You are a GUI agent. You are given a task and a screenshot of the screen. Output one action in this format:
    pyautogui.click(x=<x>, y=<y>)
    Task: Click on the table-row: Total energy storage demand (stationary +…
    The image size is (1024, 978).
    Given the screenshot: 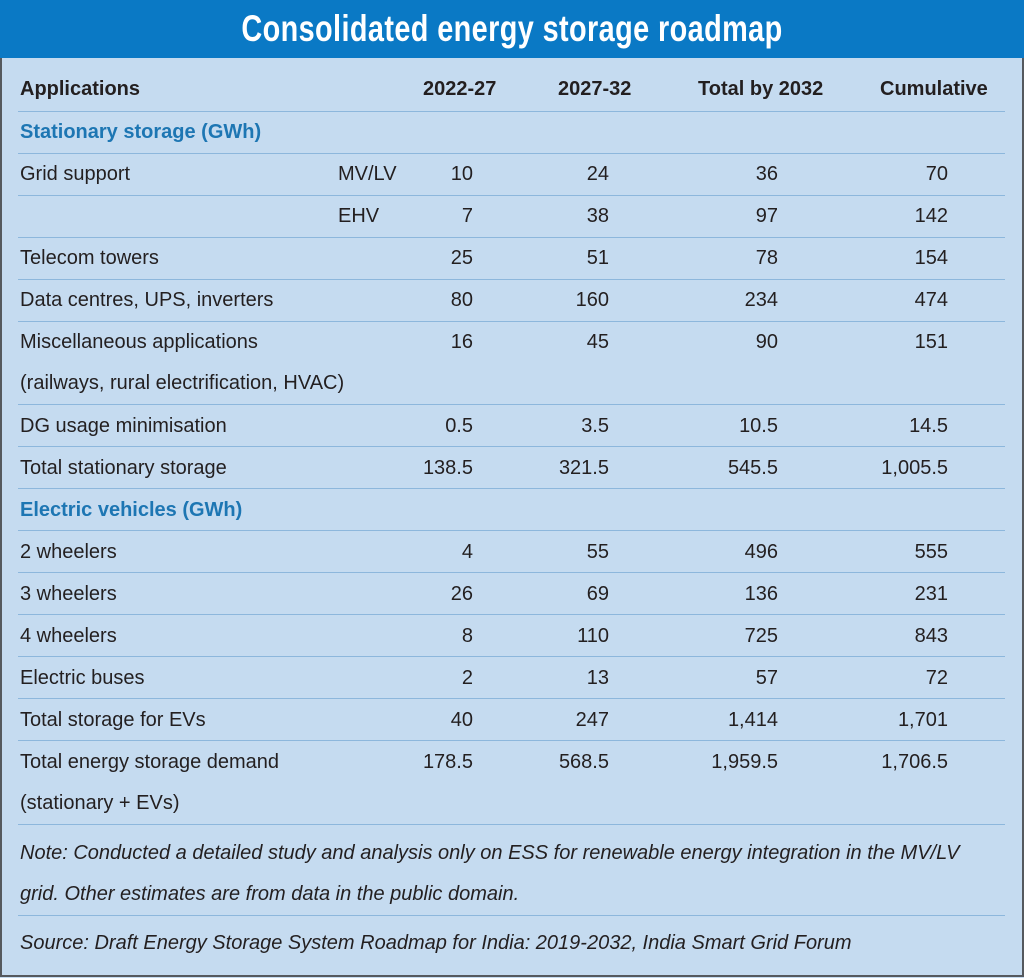 What is the action you would take?
    pyautogui.click(x=511, y=783)
    